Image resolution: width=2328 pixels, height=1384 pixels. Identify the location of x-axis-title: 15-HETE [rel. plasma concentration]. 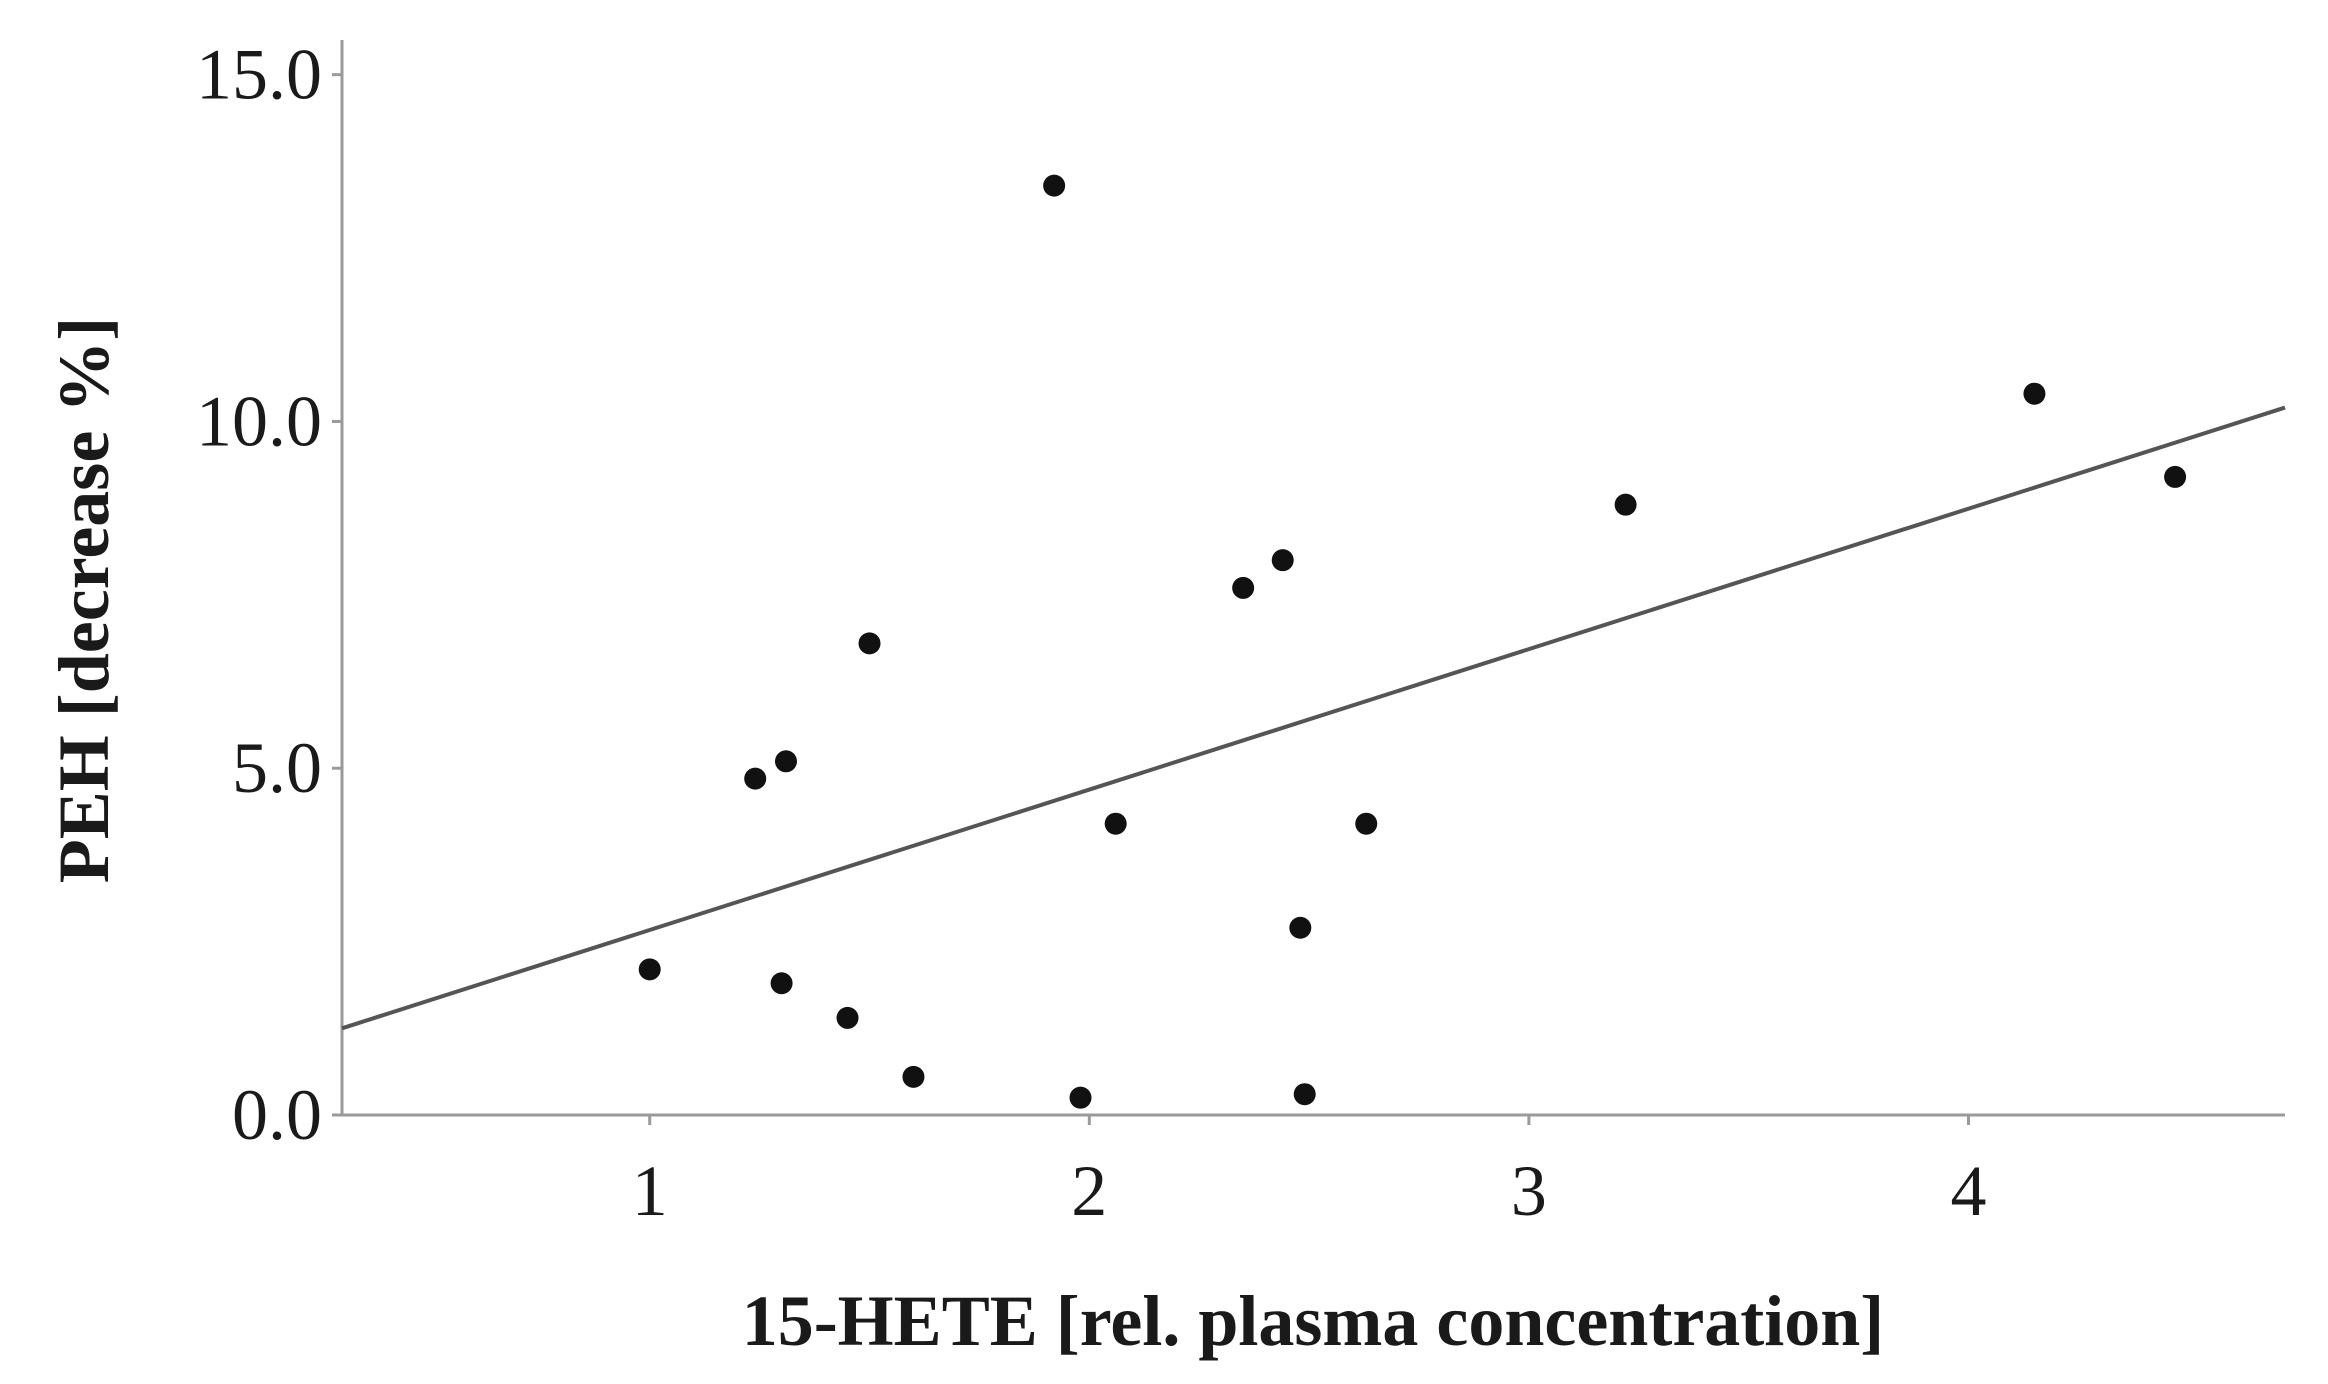
(1313, 1321).